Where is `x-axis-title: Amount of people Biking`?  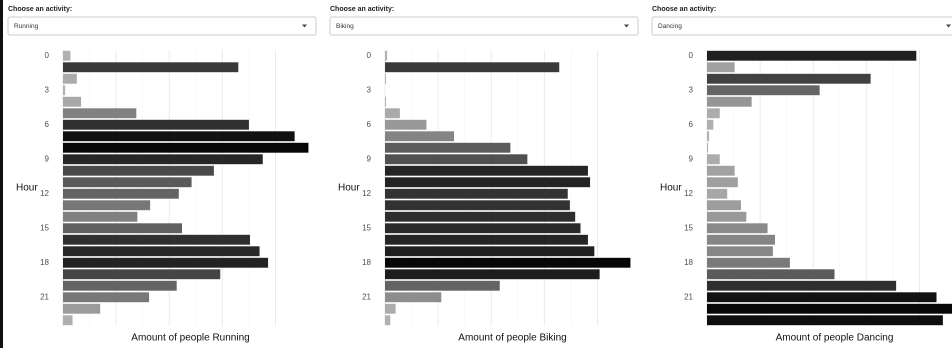 x-axis-title: Amount of people Biking is located at coordinates (512, 338).